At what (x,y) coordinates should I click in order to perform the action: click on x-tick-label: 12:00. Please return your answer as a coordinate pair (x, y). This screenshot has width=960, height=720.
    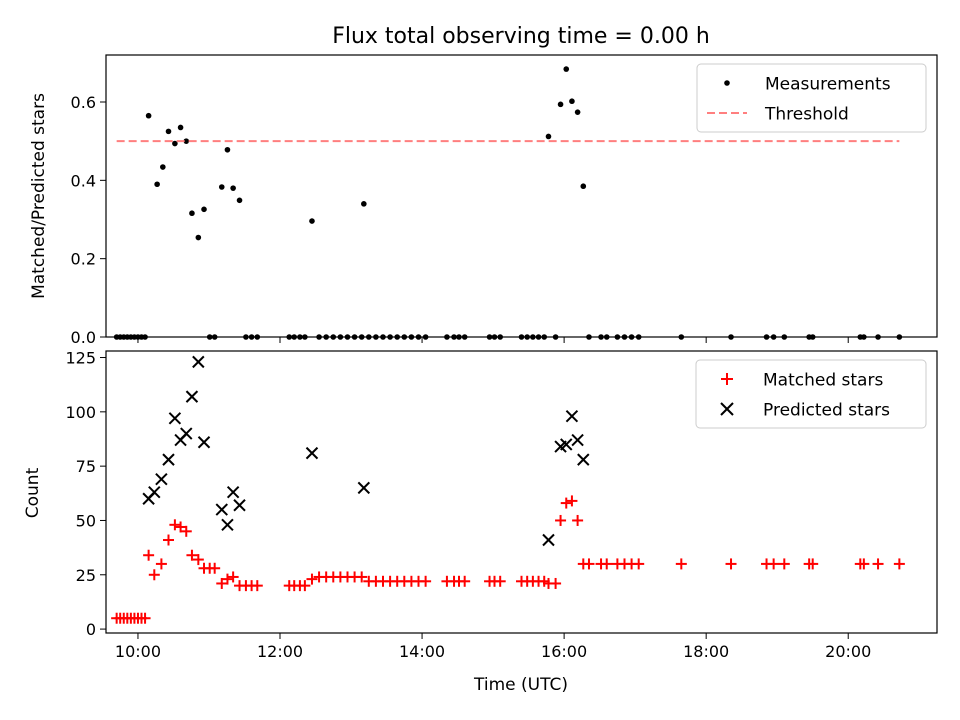
    Looking at the image, I should click on (280, 651).